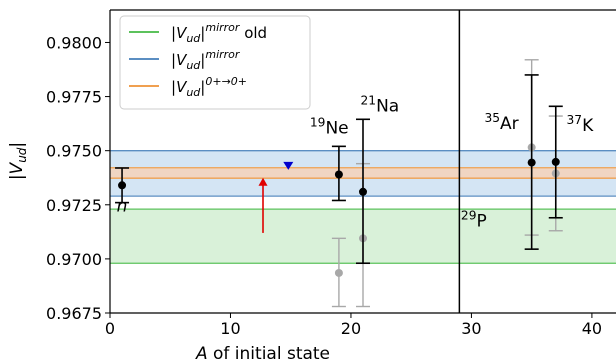 The width and height of the screenshot is (616, 364). What do you see at coordinates (22, 155) in the screenshot?
I see `y-axis-label-sub: ud` at bounding box center [22, 155].